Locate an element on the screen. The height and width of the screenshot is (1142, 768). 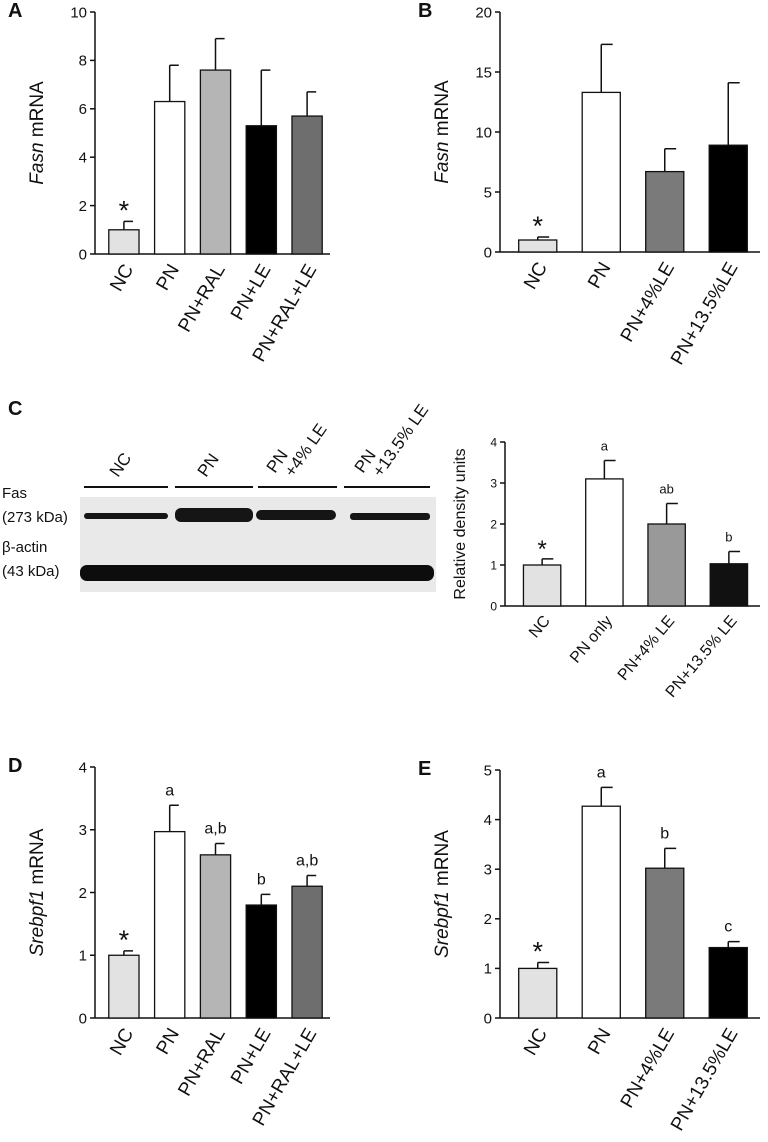
y-label-gene: Fasn is located at coordinates (442, 162).